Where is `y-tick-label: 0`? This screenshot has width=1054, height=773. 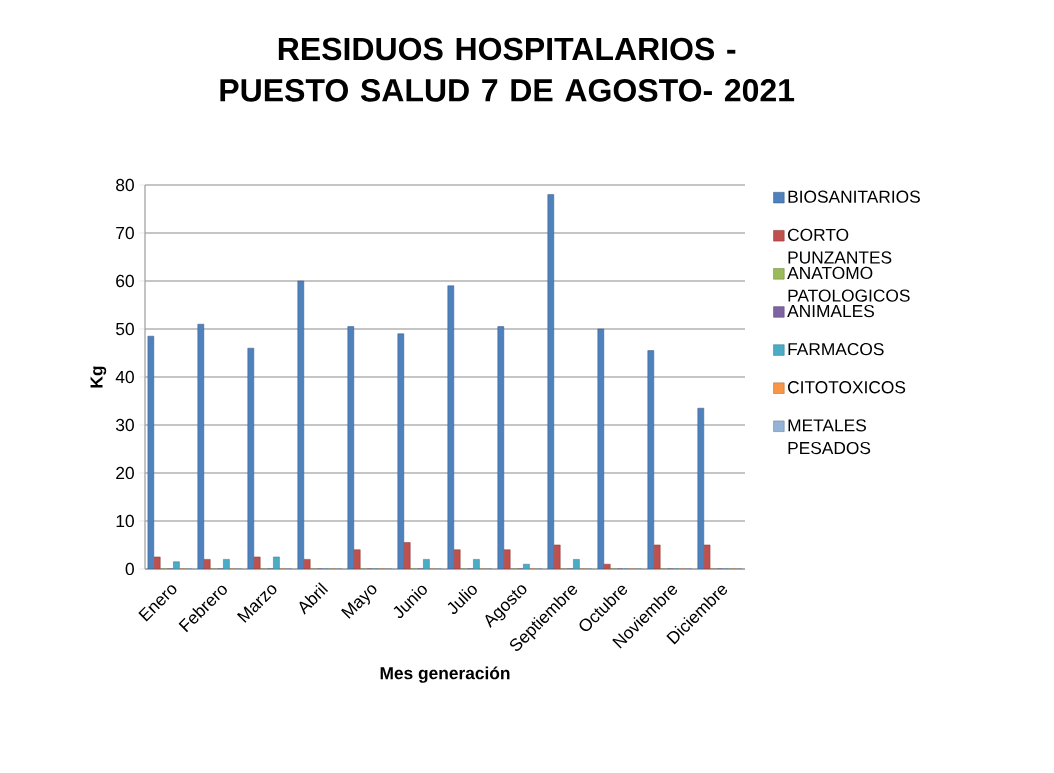 y-tick-label: 0 is located at coordinates (129, 569).